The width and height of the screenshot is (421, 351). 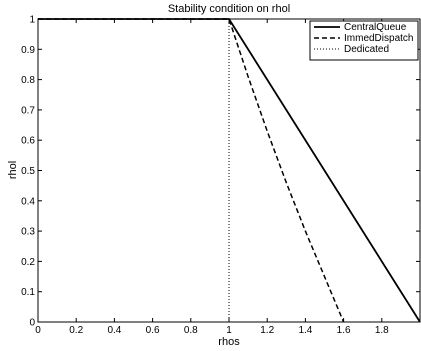 I want to click on legend-label-dedicated: Dedicated, so click(x=366, y=49).